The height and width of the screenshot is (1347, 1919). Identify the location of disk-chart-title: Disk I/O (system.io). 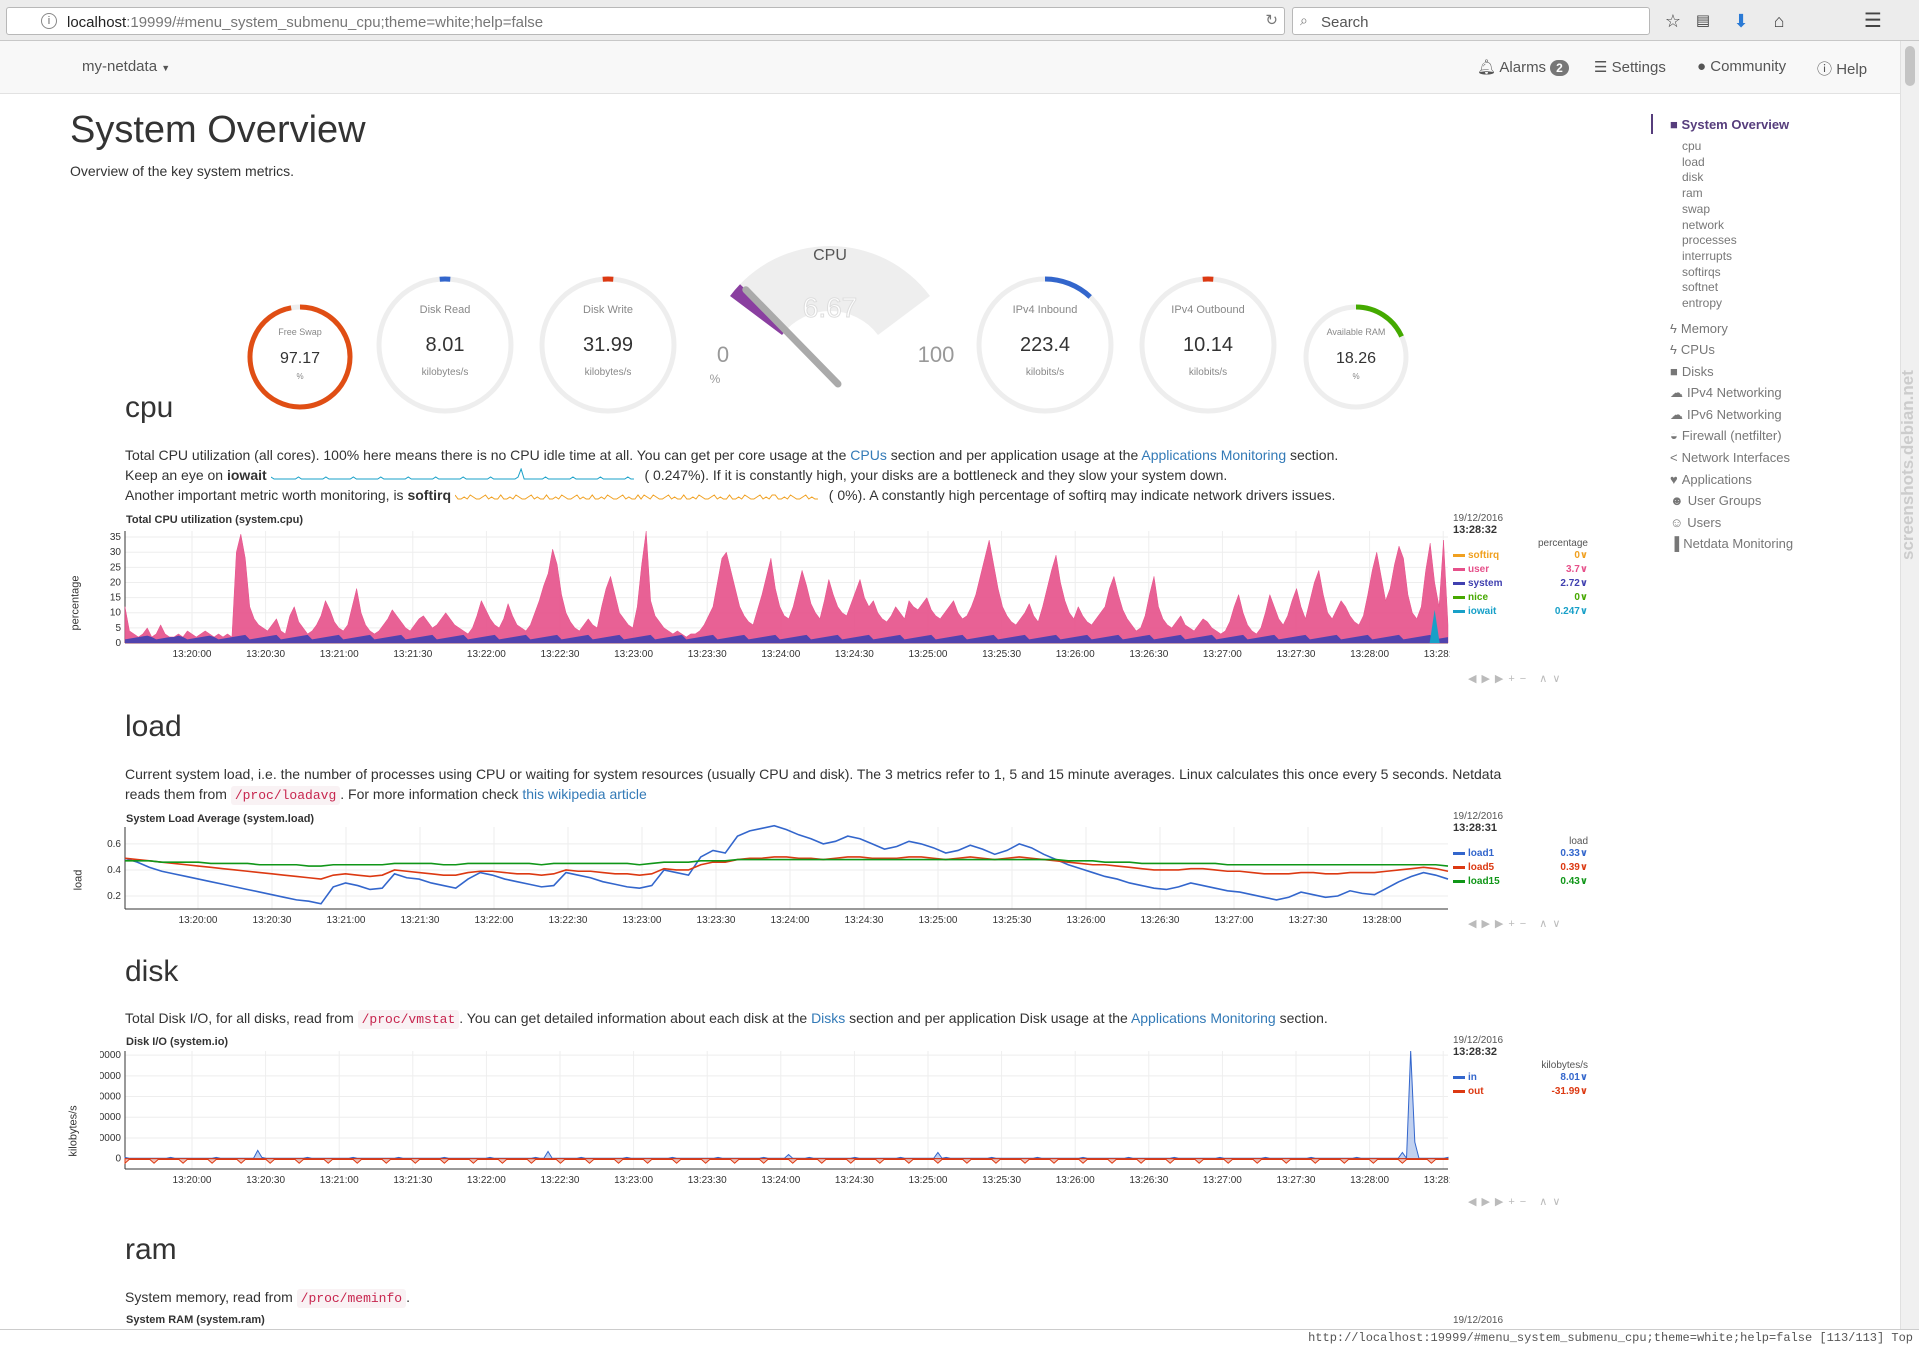
(177, 1042).